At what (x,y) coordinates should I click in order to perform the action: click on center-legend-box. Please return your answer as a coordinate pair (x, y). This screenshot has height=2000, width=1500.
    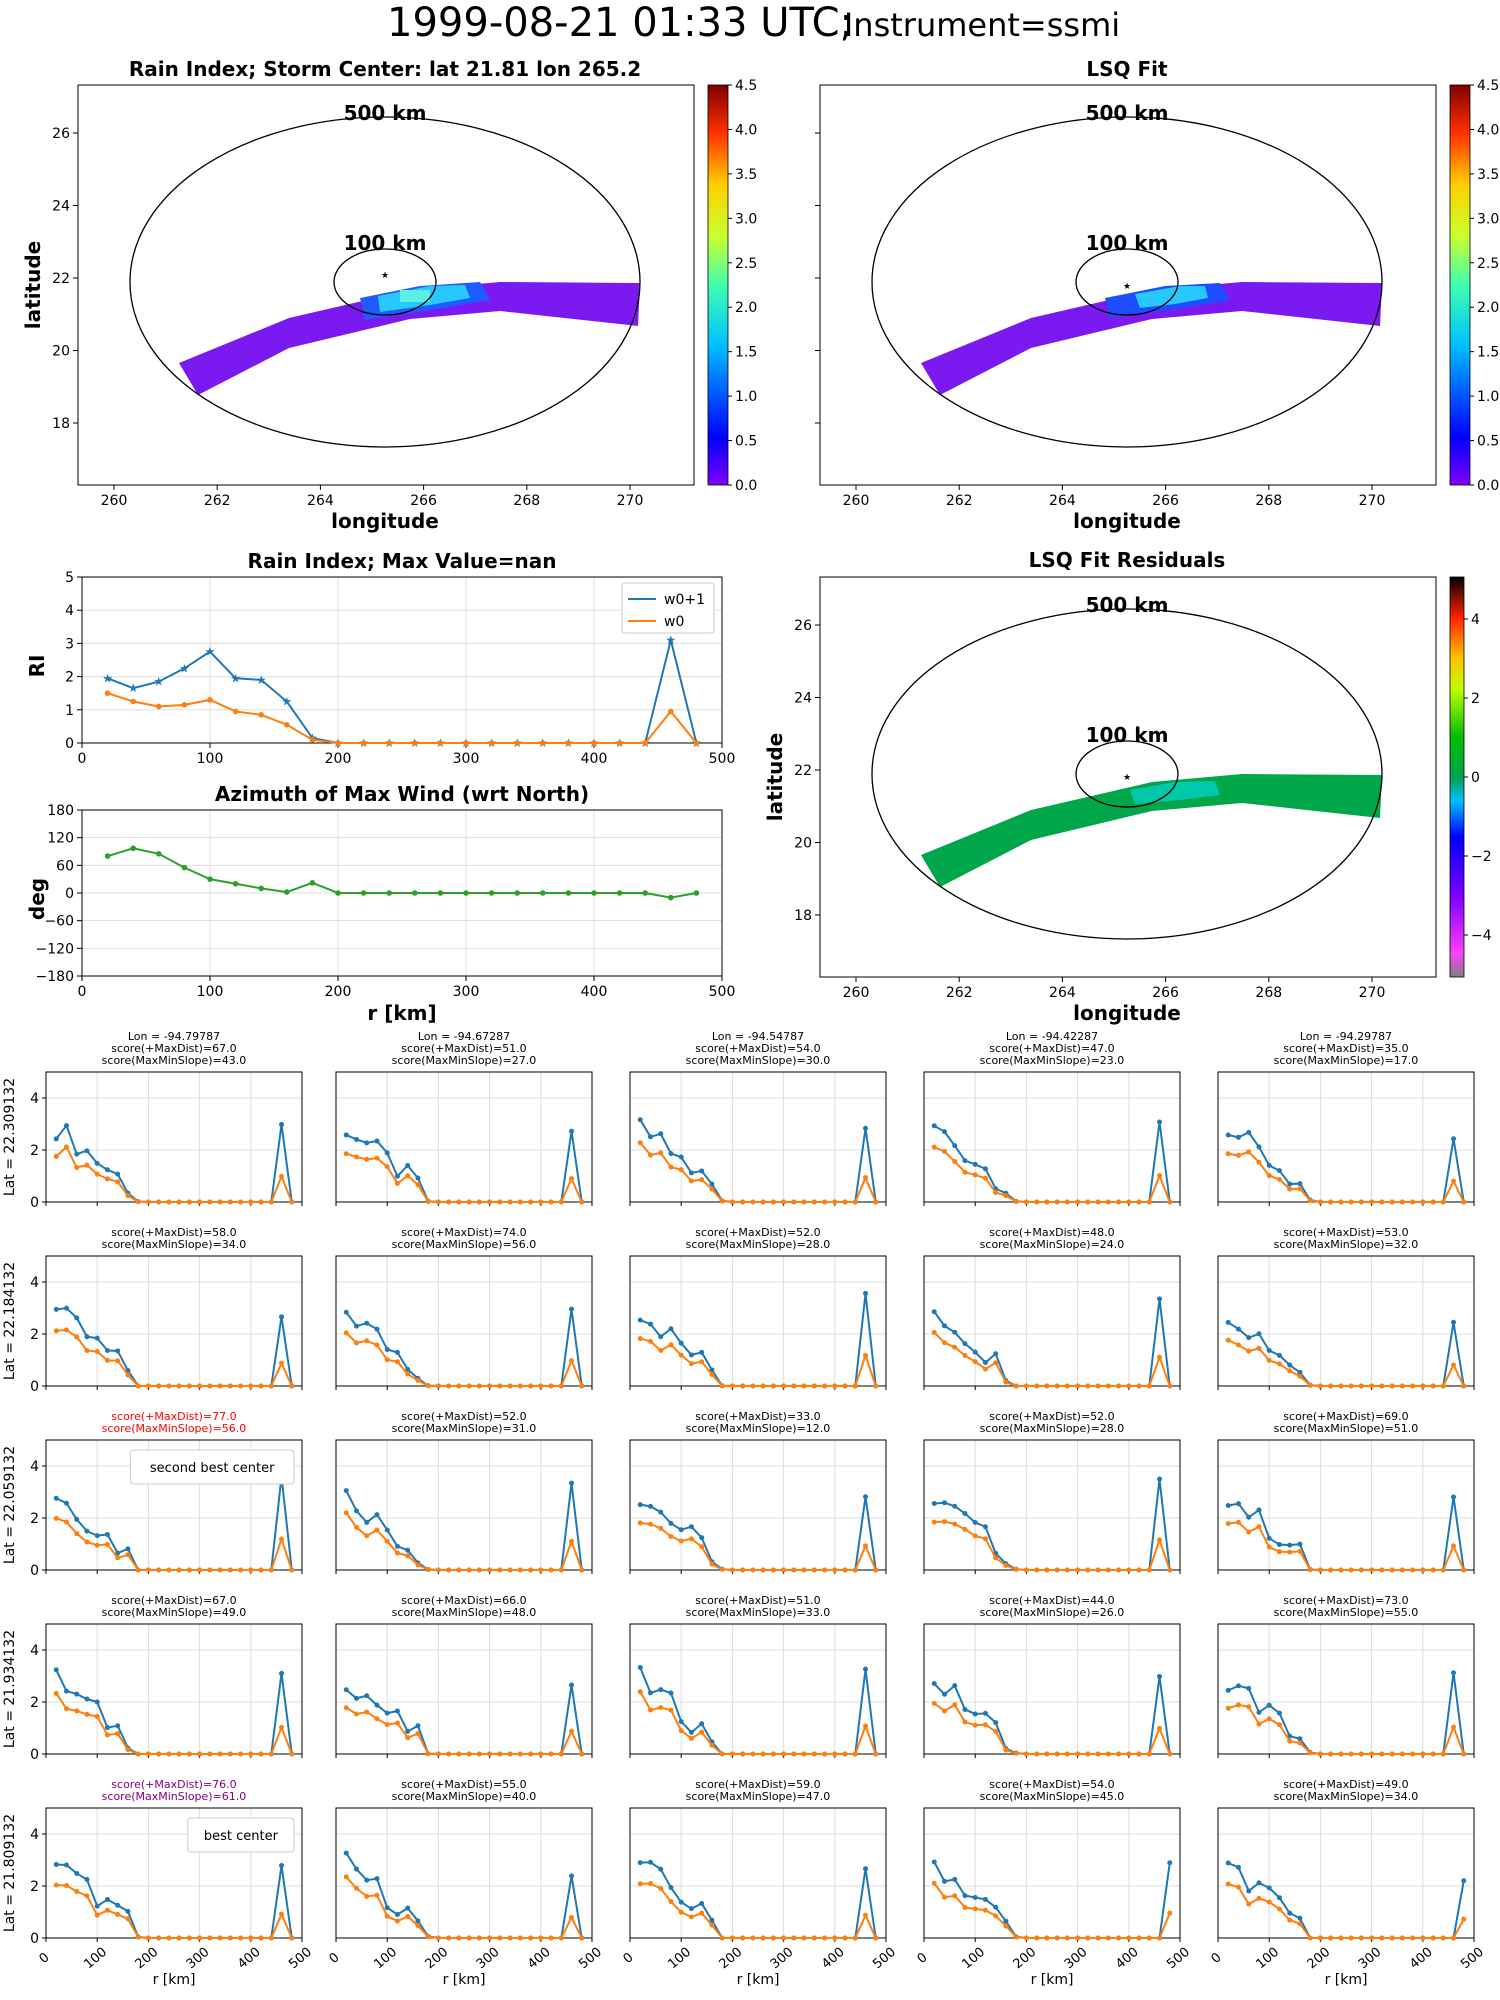
    Looking at the image, I should click on (212, 1467).